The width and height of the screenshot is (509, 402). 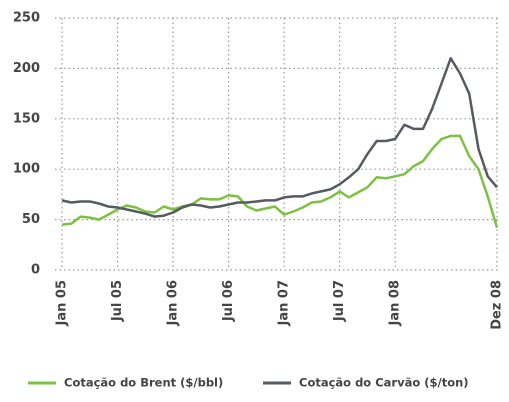 What do you see at coordinates (339, 301) in the screenshot?
I see `x-tick-label: Jul 07` at bounding box center [339, 301].